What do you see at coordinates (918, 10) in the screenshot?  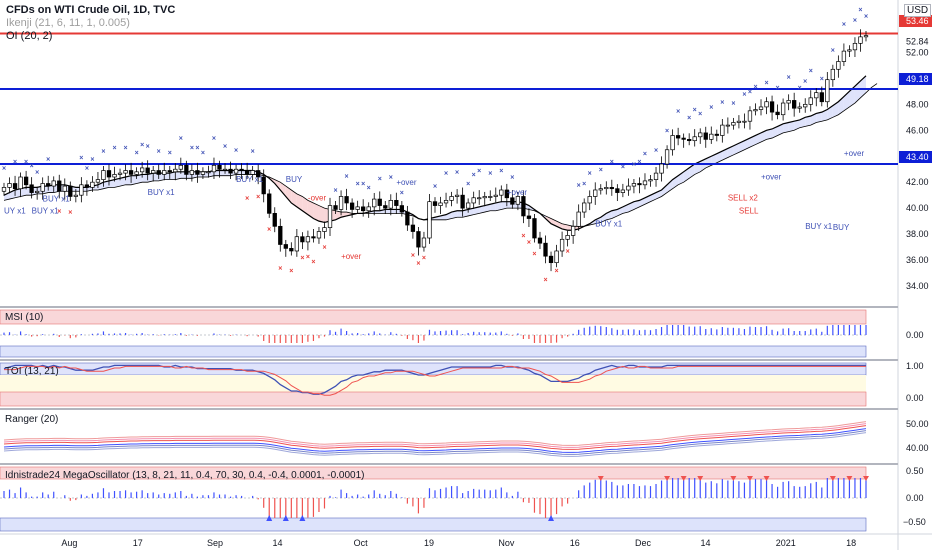 I see `currency-badge: USD` at bounding box center [918, 10].